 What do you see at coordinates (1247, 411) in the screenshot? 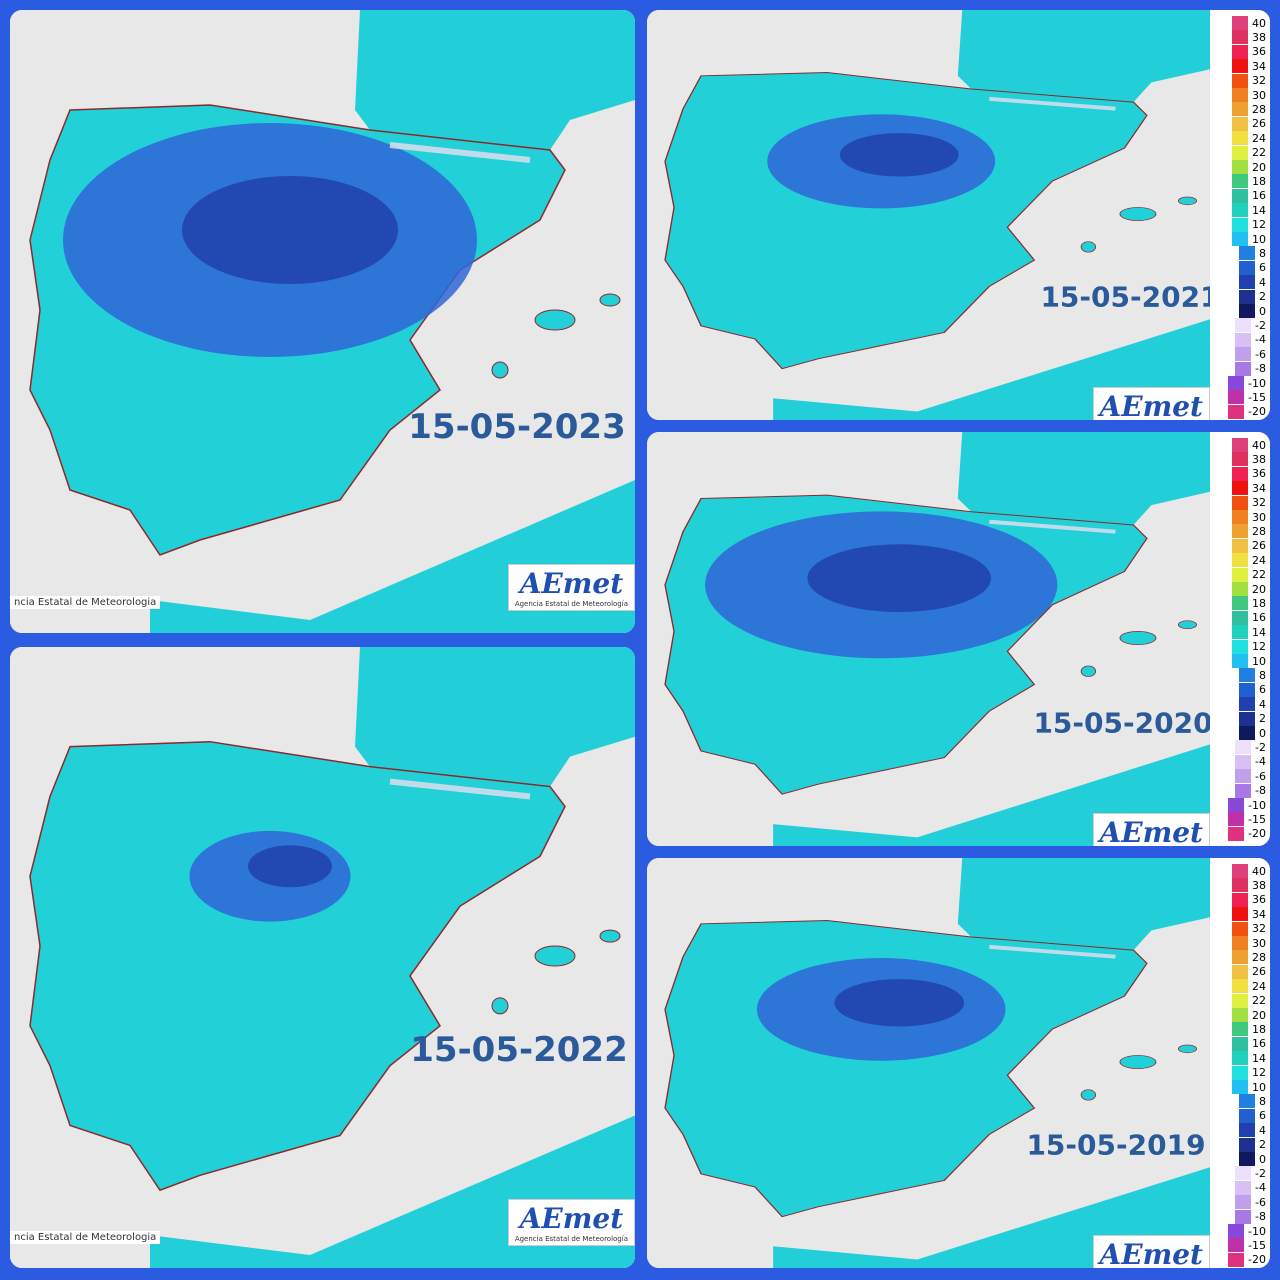
I see `legend-entry: -20` at bounding box center [1247, 411].